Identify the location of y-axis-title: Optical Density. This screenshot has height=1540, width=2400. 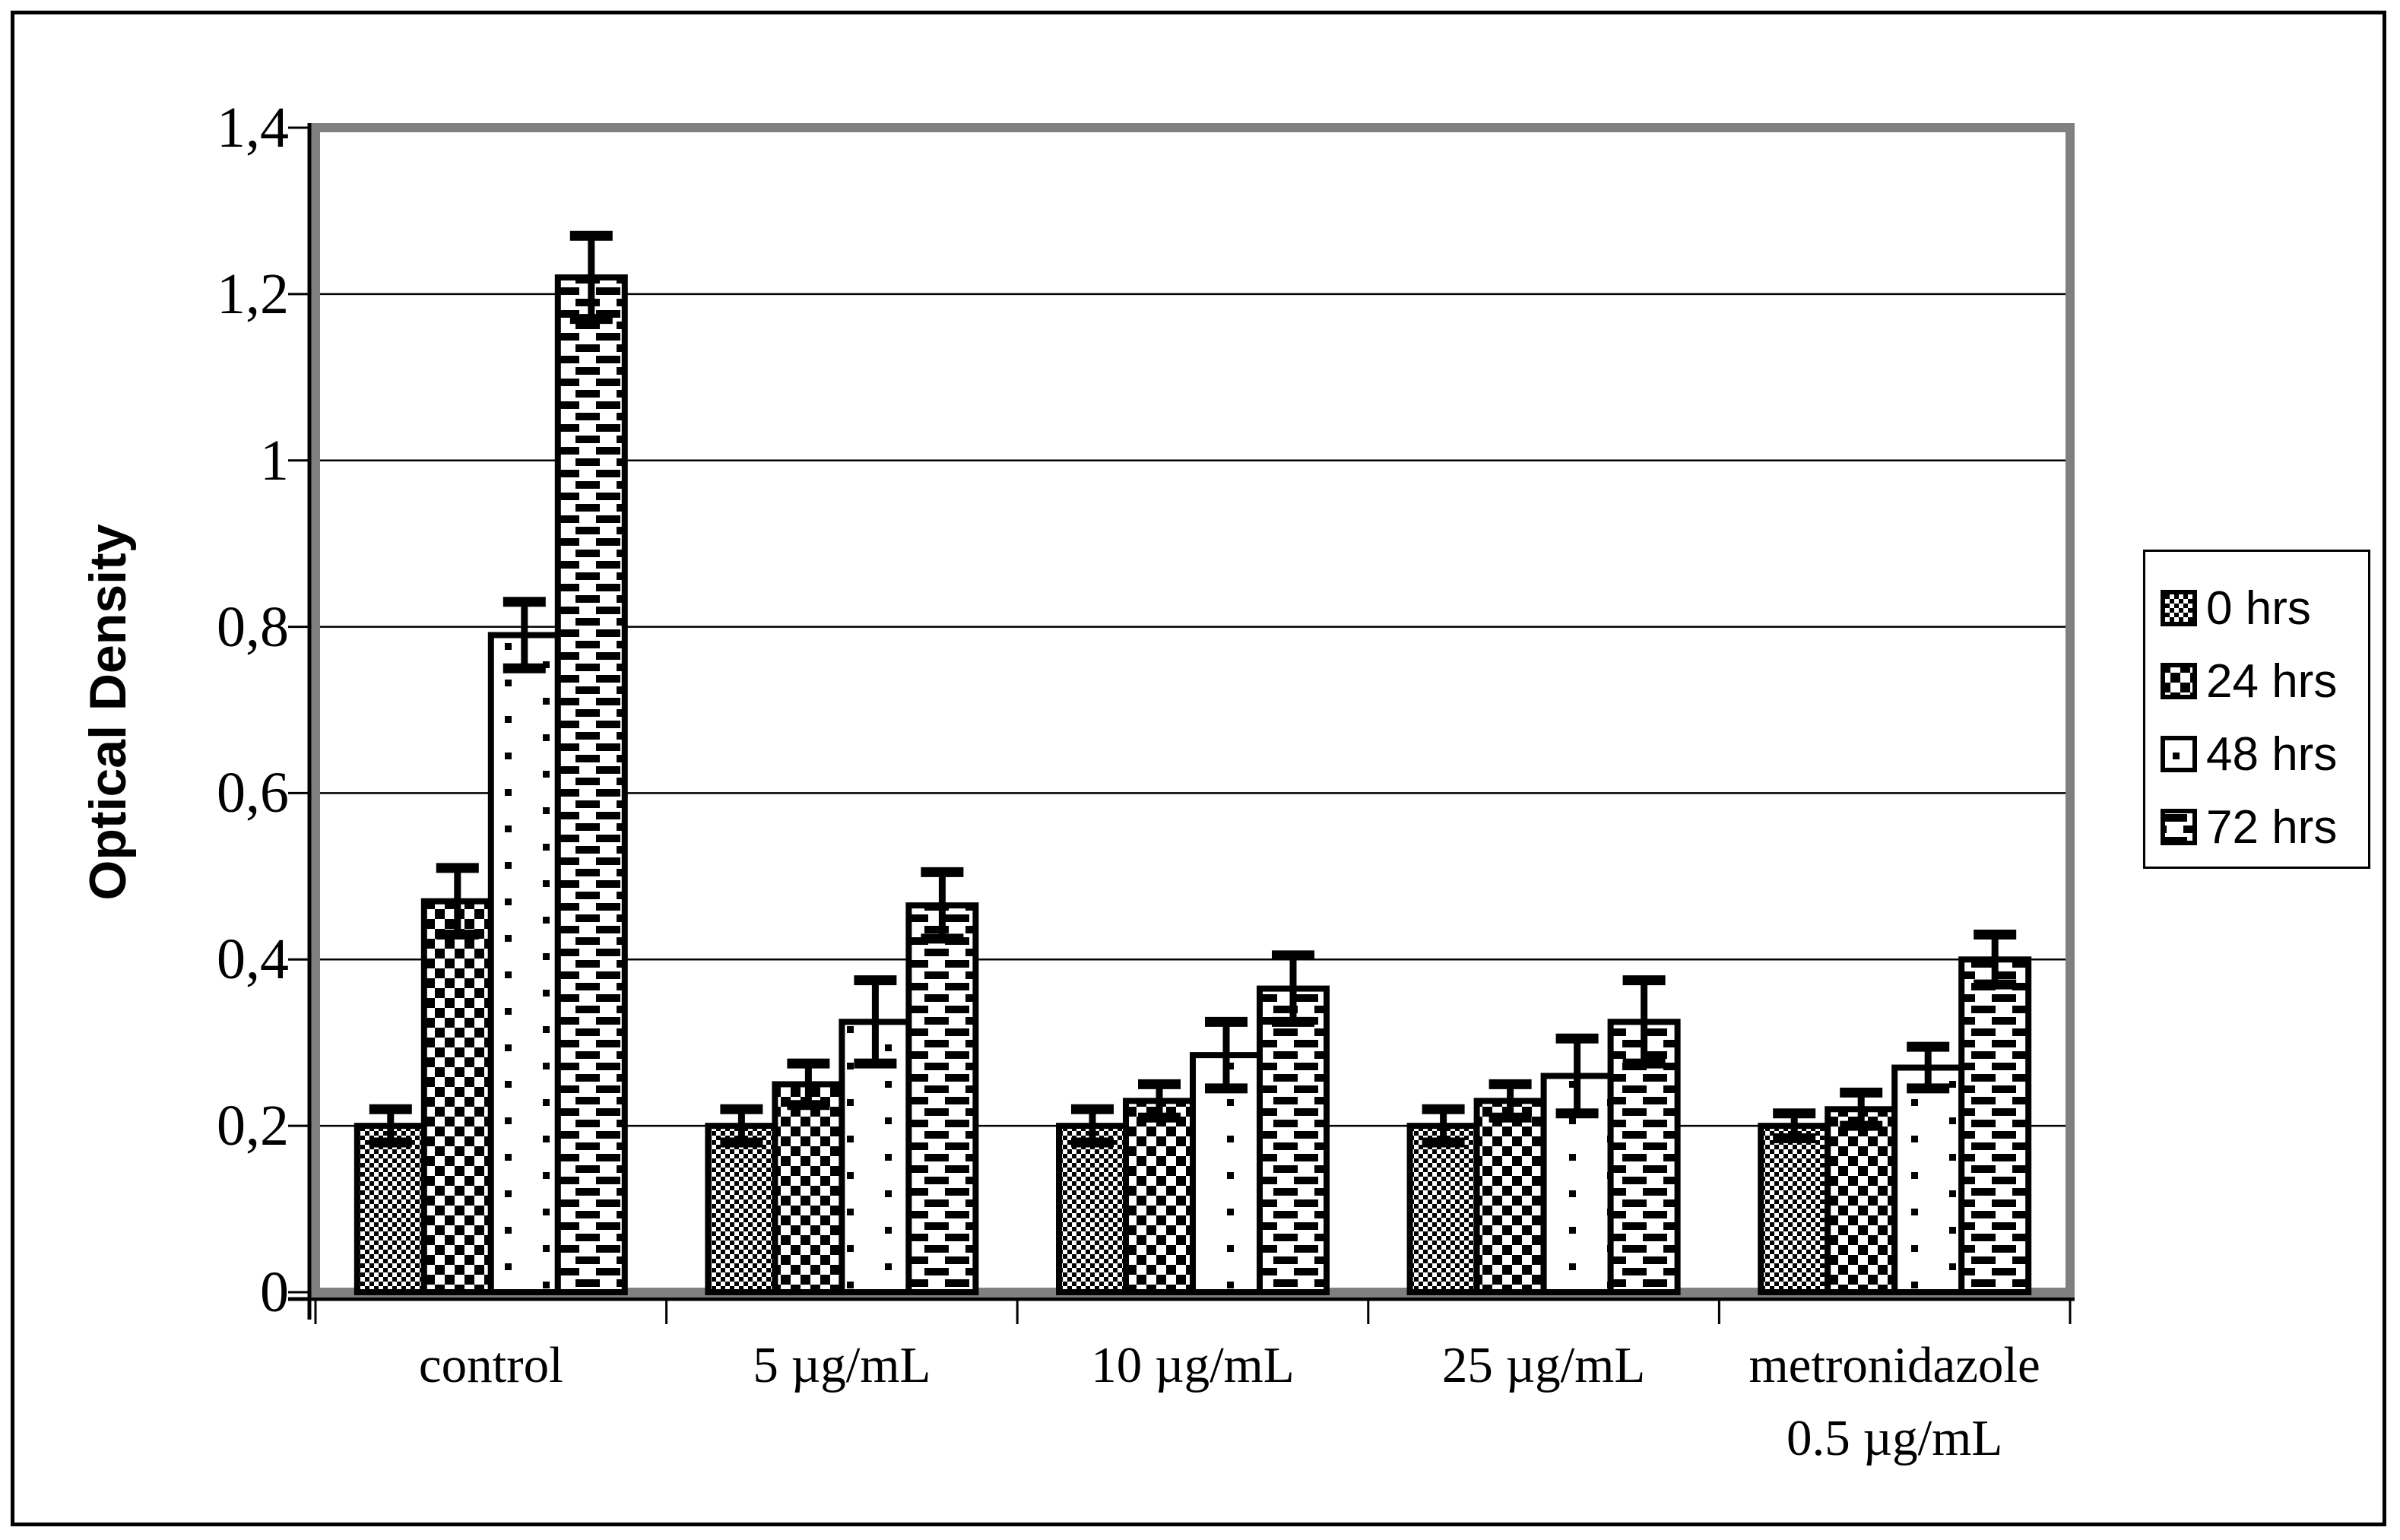
(108, 712).